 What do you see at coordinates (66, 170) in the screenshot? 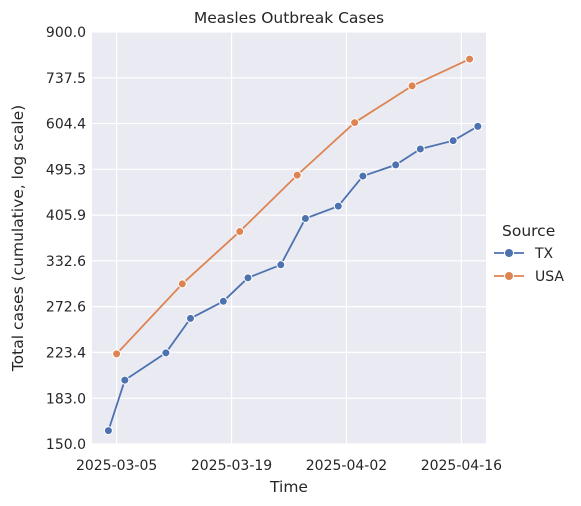
I see `y-tick-label: 495.3` at bounding box center [66, 170].